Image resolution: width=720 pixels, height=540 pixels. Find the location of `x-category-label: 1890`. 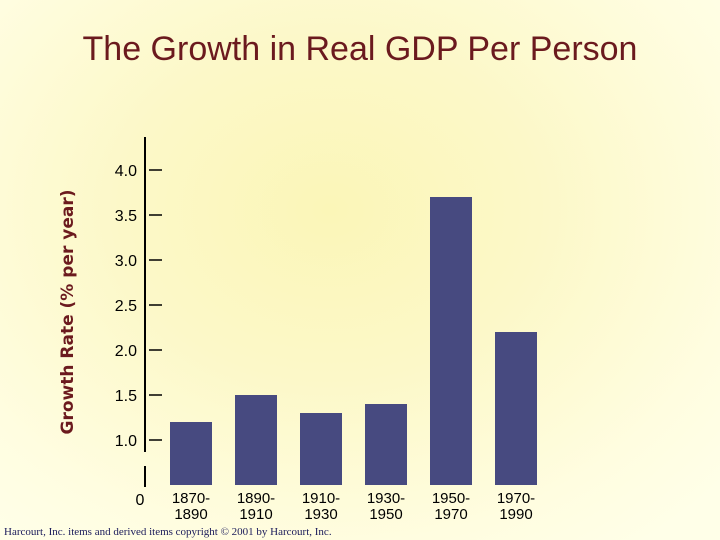

x-category-label: 1890 is located at coordinates (190, 514).